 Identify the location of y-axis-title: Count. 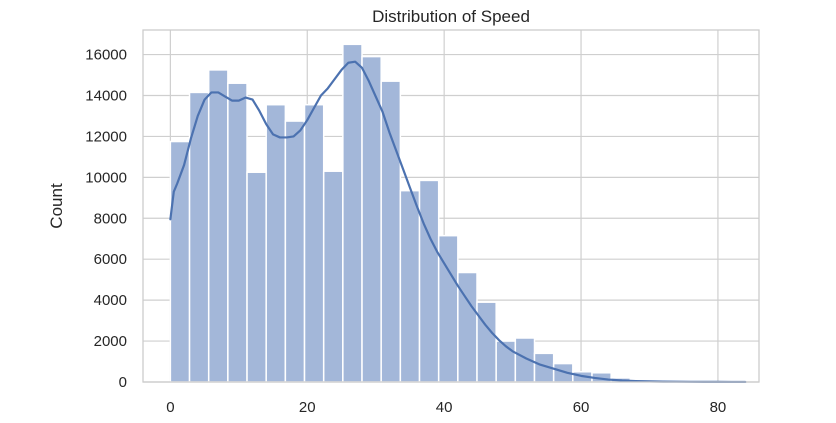
(56, 206).